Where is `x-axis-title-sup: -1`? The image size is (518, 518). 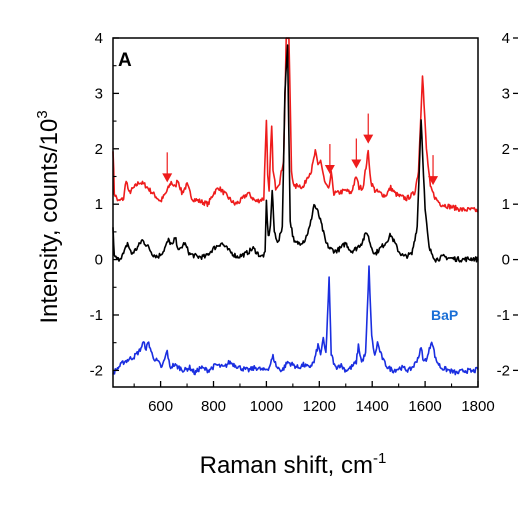
x-axis-title-sup: -1 is located at coordinates (379, 458).